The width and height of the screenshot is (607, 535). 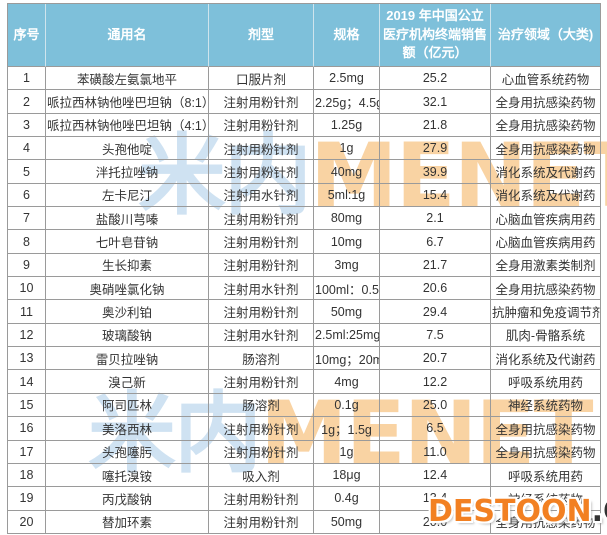 What do you see at coordinates (435, 312) in the screenshot?
I see `cell-sales: 29.4` at bounding box center [435, 312].